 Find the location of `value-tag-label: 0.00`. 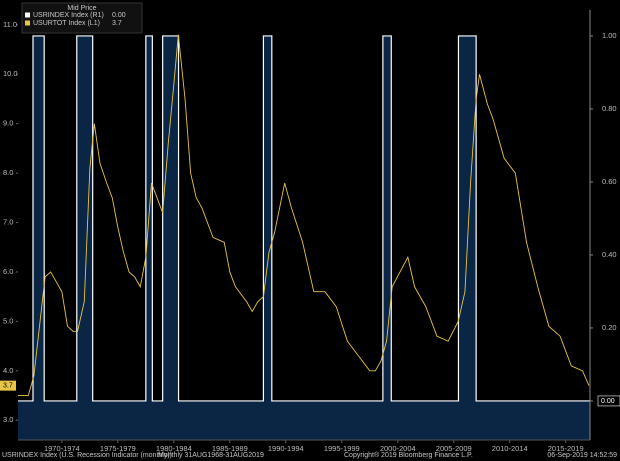

value-tag-label: 0.00 is located at coordinates (608, 401).